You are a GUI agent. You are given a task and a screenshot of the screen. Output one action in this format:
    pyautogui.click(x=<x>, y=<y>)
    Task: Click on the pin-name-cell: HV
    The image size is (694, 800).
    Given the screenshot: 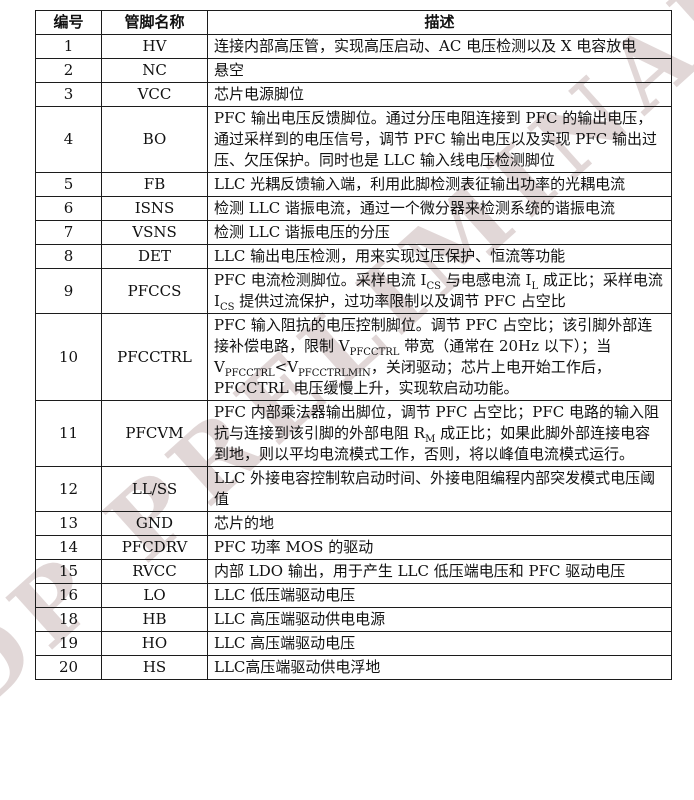 What is the action you would take?
    pyautogui.click(x=154, y=46)
    